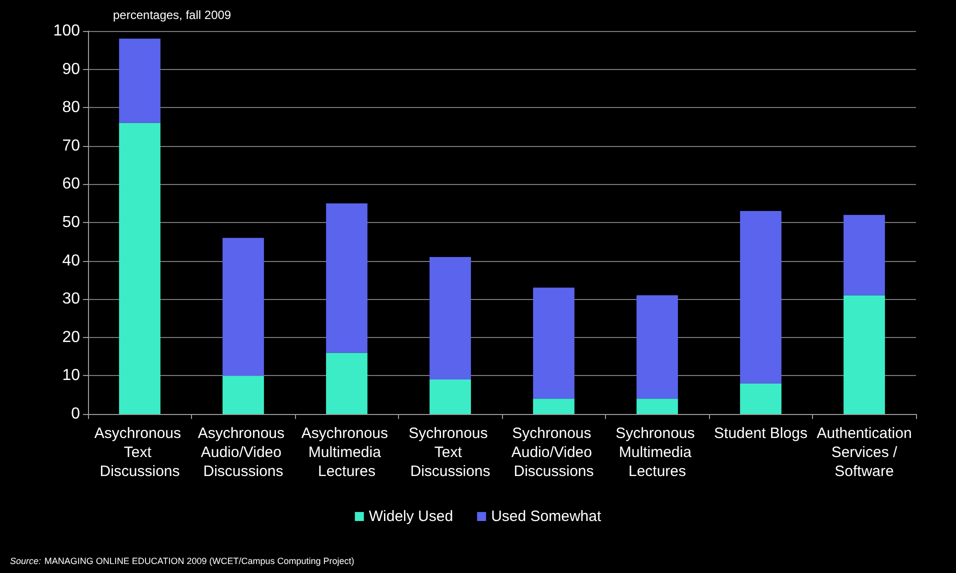 The width and height of the screenshot is (956, 573). What do you see at coordinates (71, 375) in the screenshot?
I see `y-tick-label: 10` at bounding box center [71, 375].